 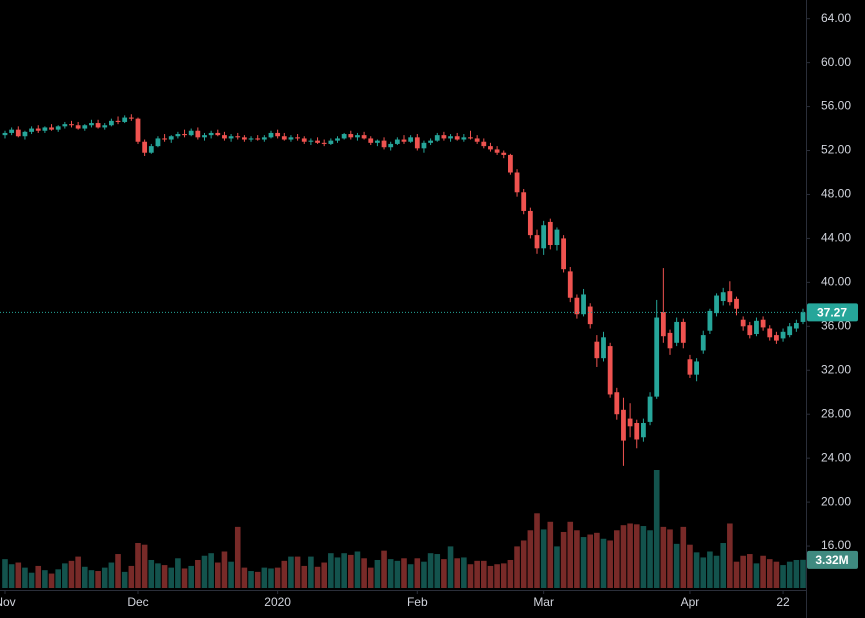 I want to click on x-tick-label: 2020, so click(x=277, y=602).